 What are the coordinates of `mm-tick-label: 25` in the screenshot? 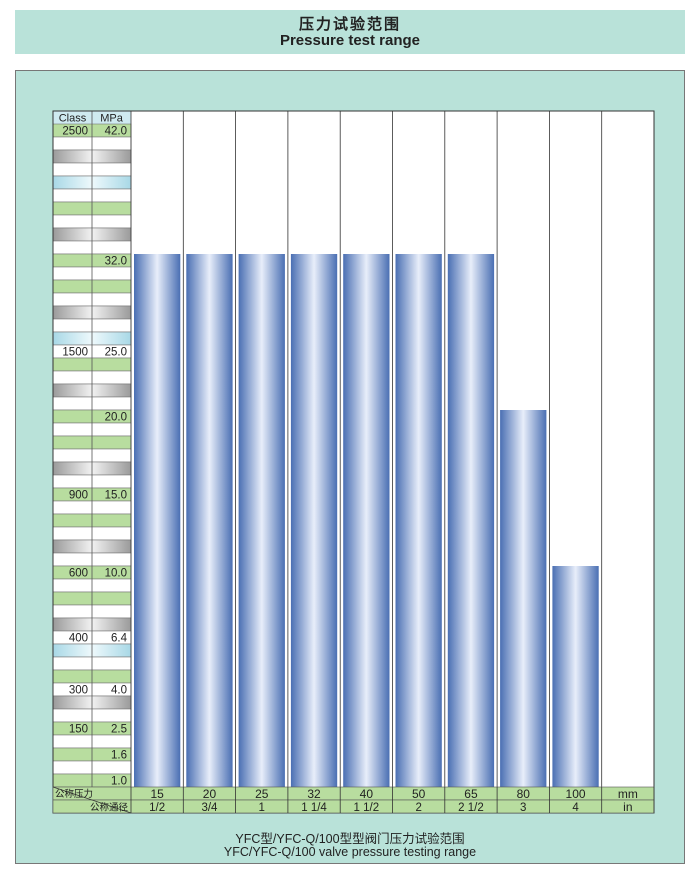 It's located at (262, 794).